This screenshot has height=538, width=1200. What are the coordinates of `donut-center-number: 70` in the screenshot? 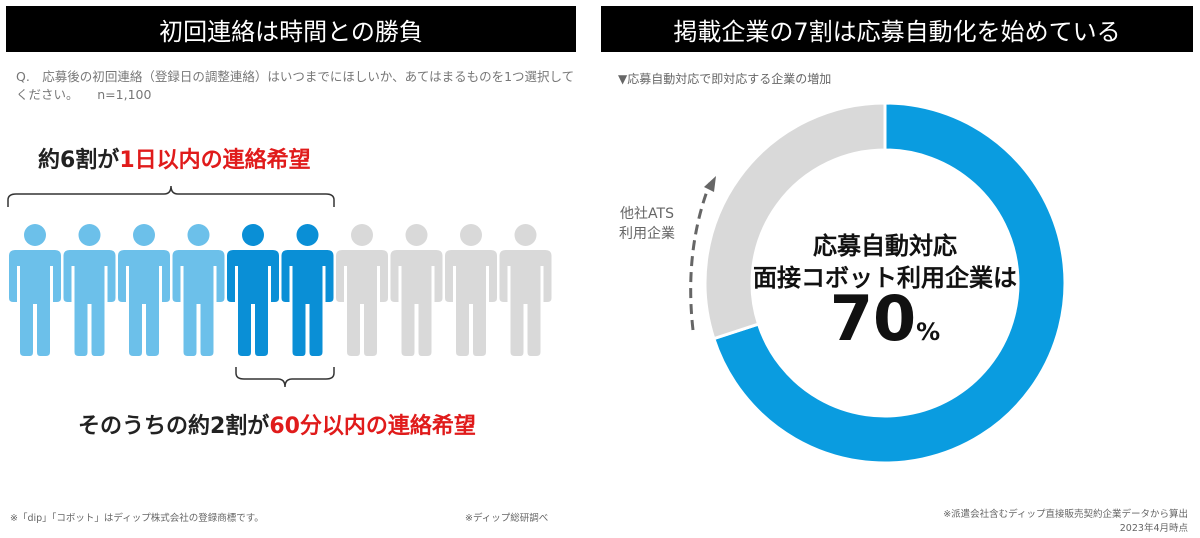 It's located at (873, 318).